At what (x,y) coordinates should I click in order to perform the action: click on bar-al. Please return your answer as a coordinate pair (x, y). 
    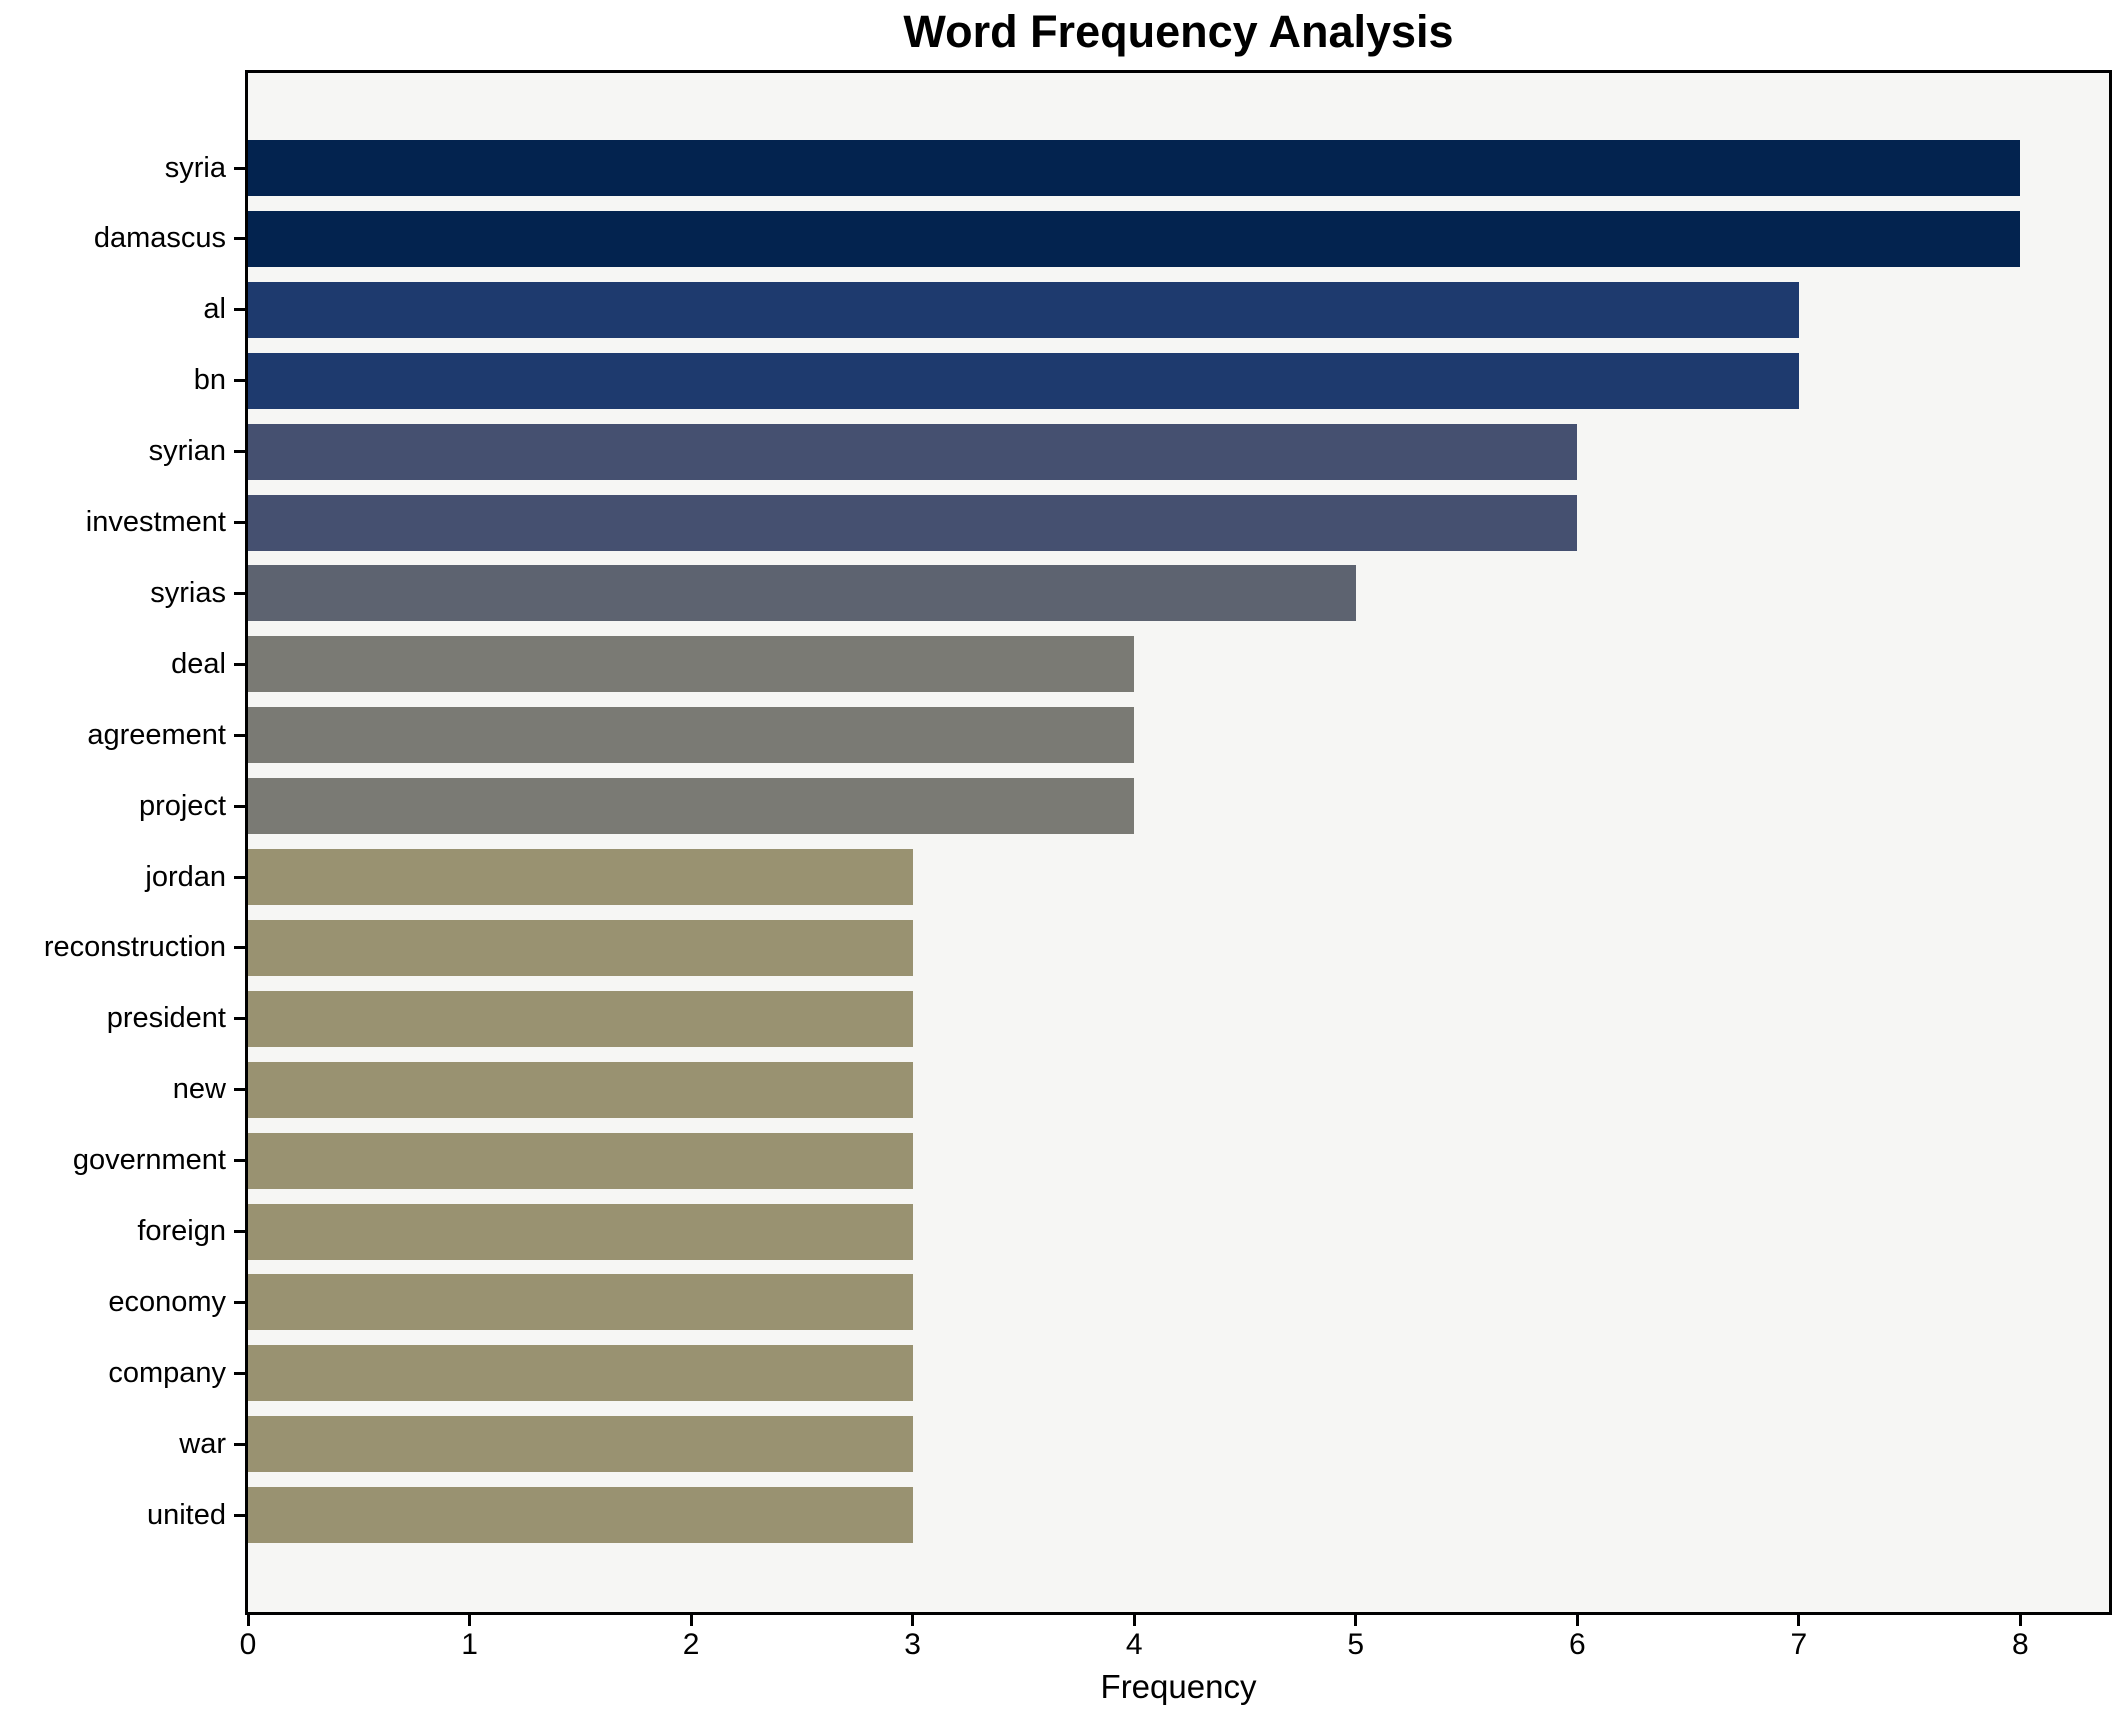
    Looking at the image, I should click on (1023, 309).